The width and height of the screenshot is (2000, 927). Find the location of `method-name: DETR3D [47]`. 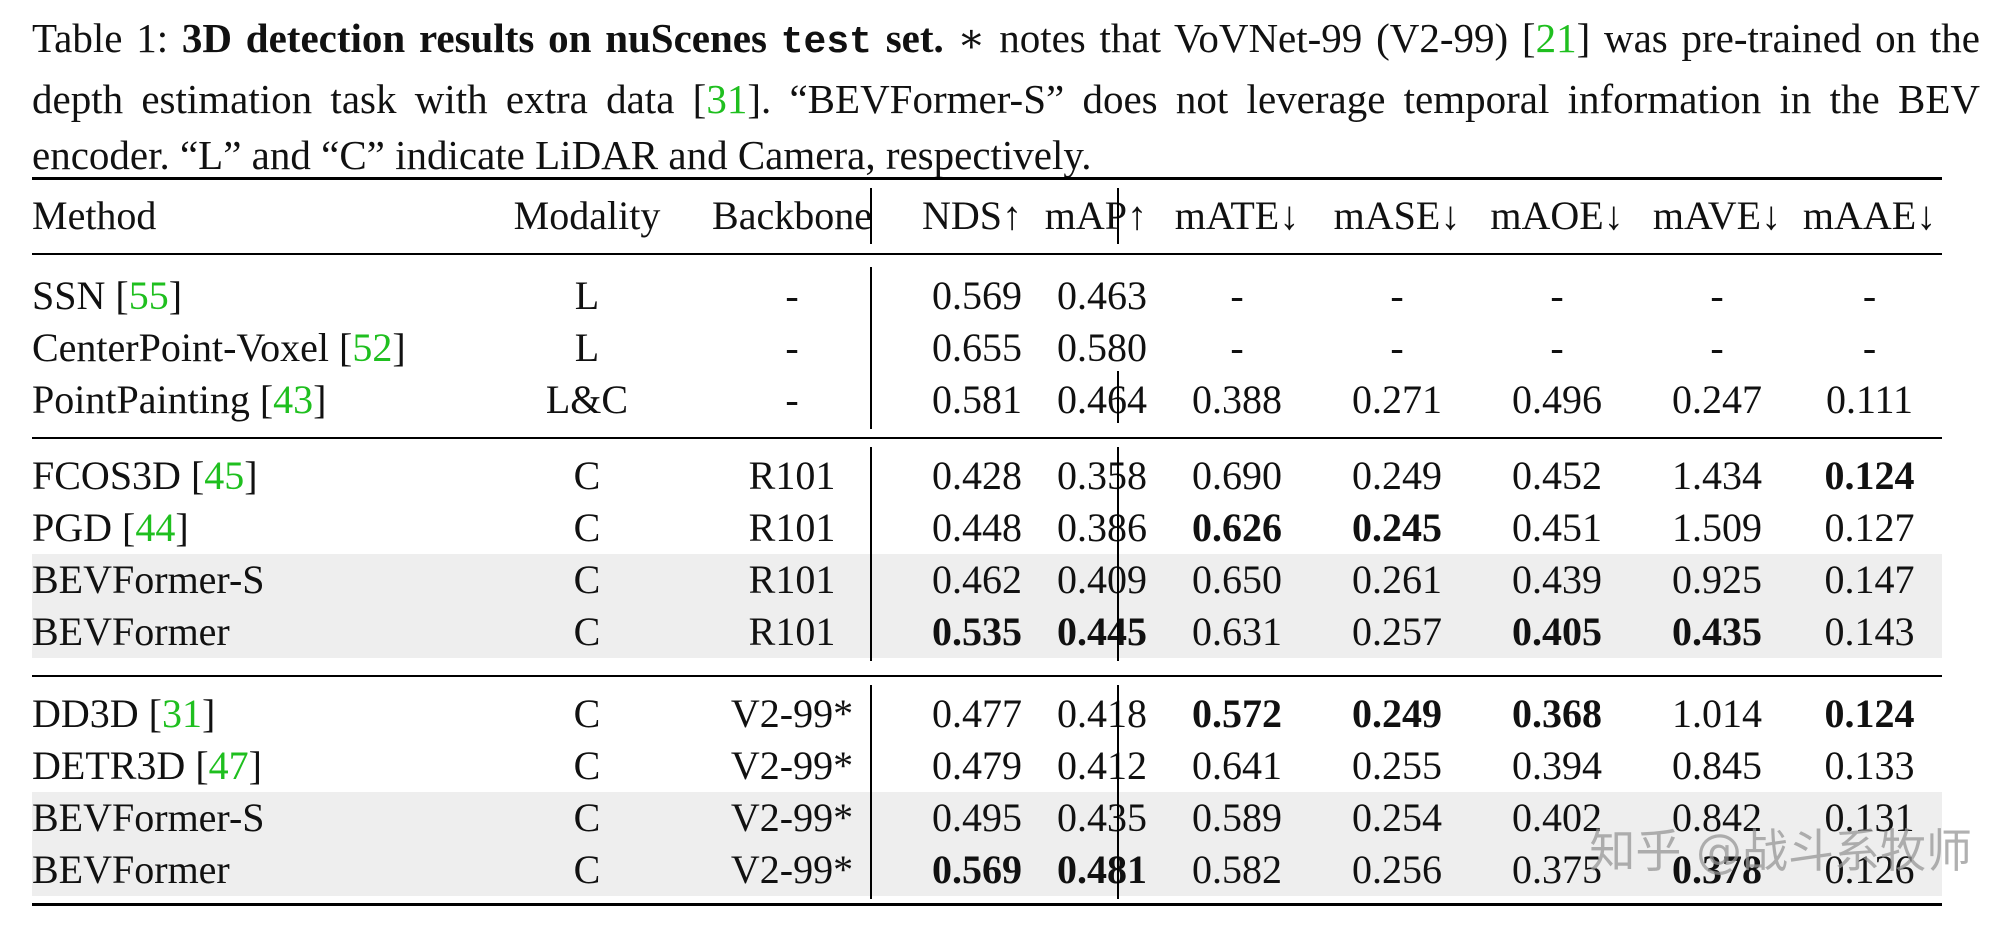

method-name: DETR3D [47] is located at coordinates (267, 766).